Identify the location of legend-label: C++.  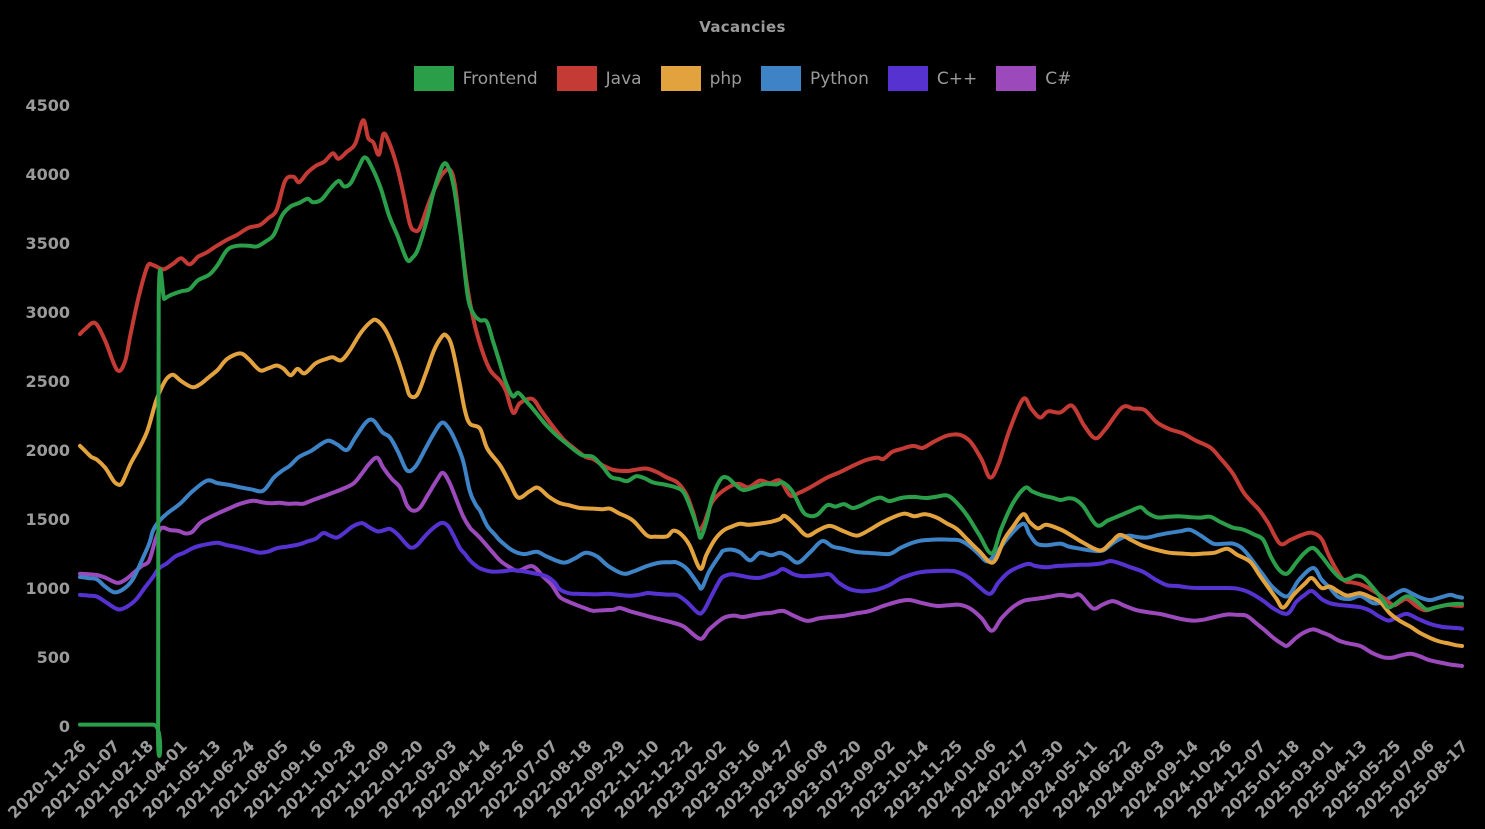
(957, 78).